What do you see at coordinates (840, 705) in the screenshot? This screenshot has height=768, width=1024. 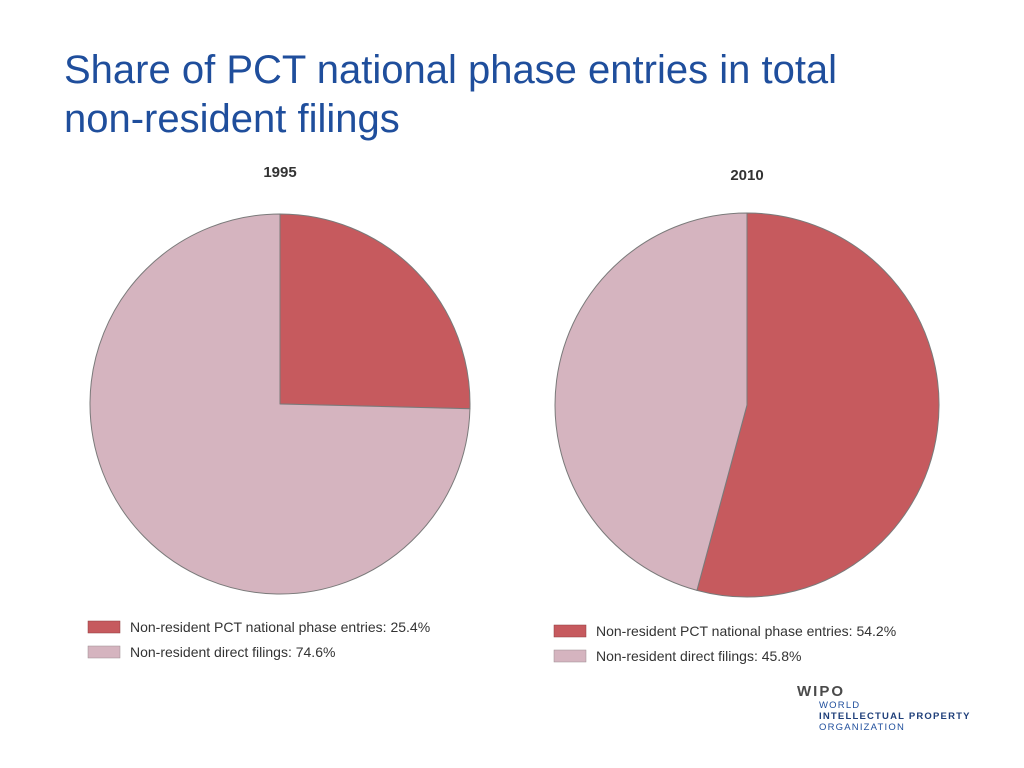 I see `wipo-logo-line-1: WORLD` at bounding box center [840, 705].